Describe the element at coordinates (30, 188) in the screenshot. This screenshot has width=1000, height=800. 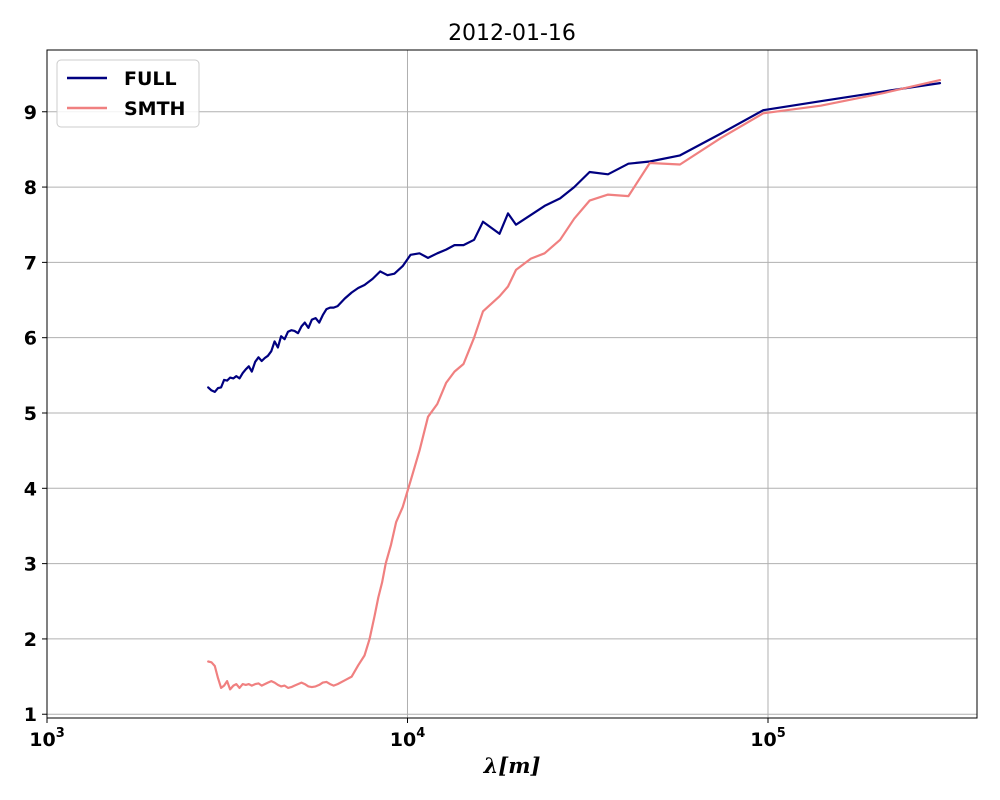
I see `y-tick-label: 8` at that location.